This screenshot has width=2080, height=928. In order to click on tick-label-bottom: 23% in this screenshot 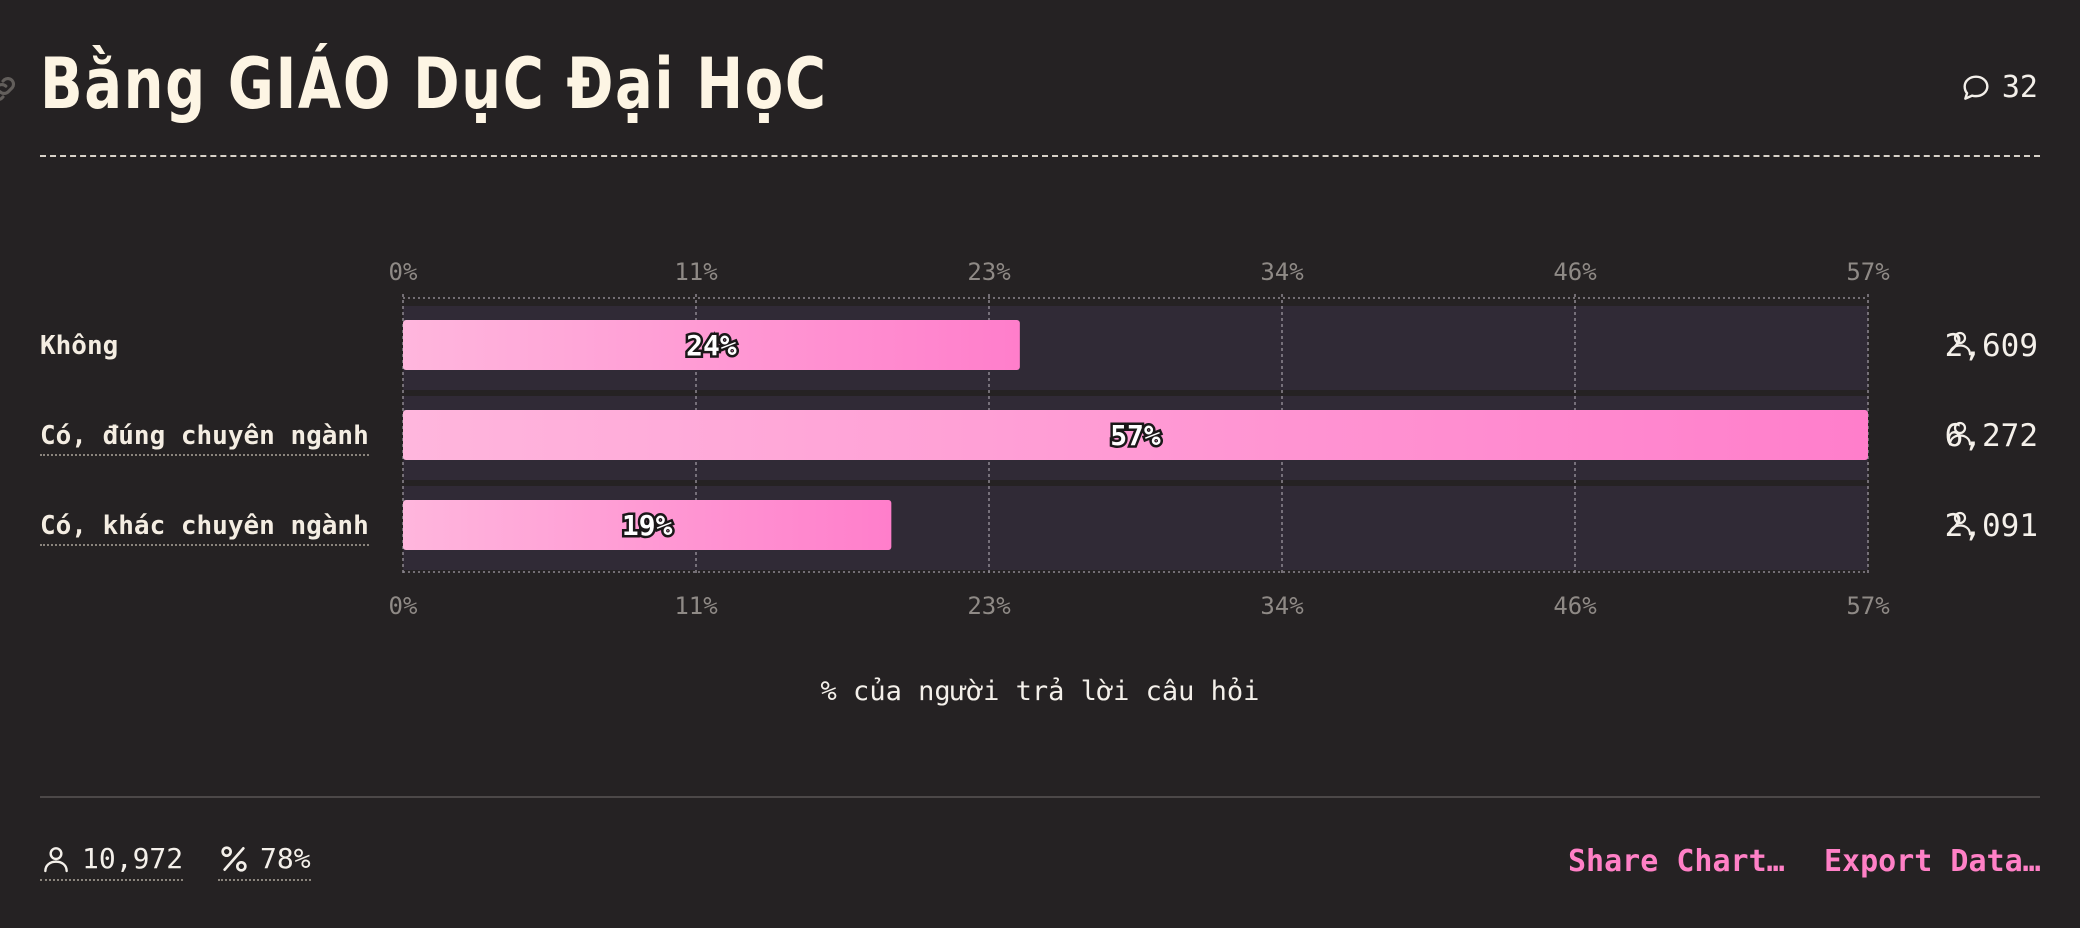, I will do `click(989, 606)`.